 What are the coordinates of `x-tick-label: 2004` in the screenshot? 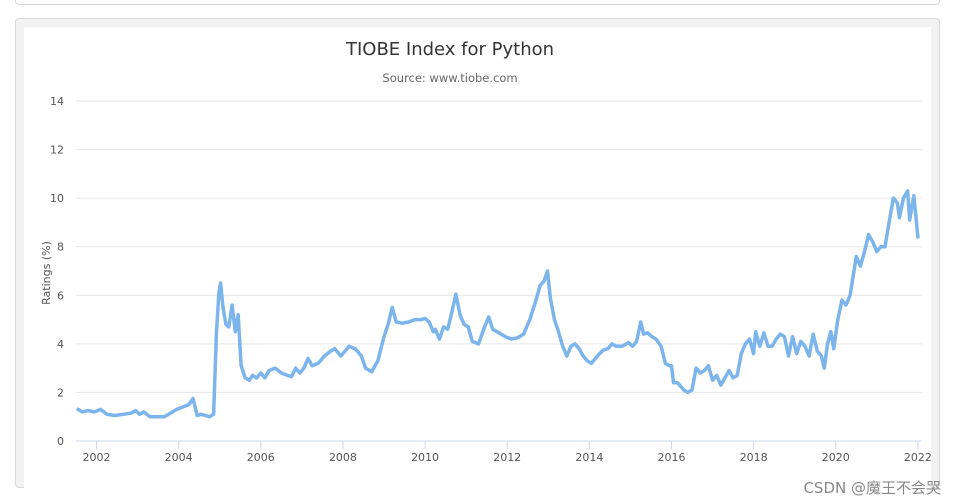 It's located at (179, 457).